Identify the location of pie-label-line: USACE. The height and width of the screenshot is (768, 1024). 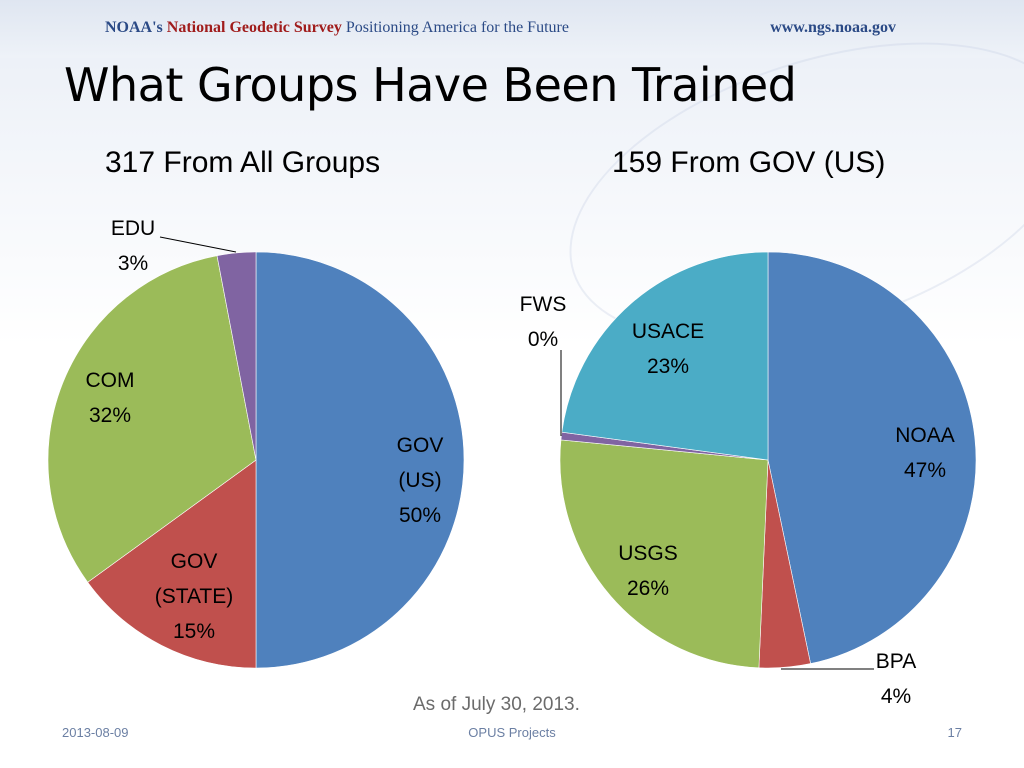
(668, 331).